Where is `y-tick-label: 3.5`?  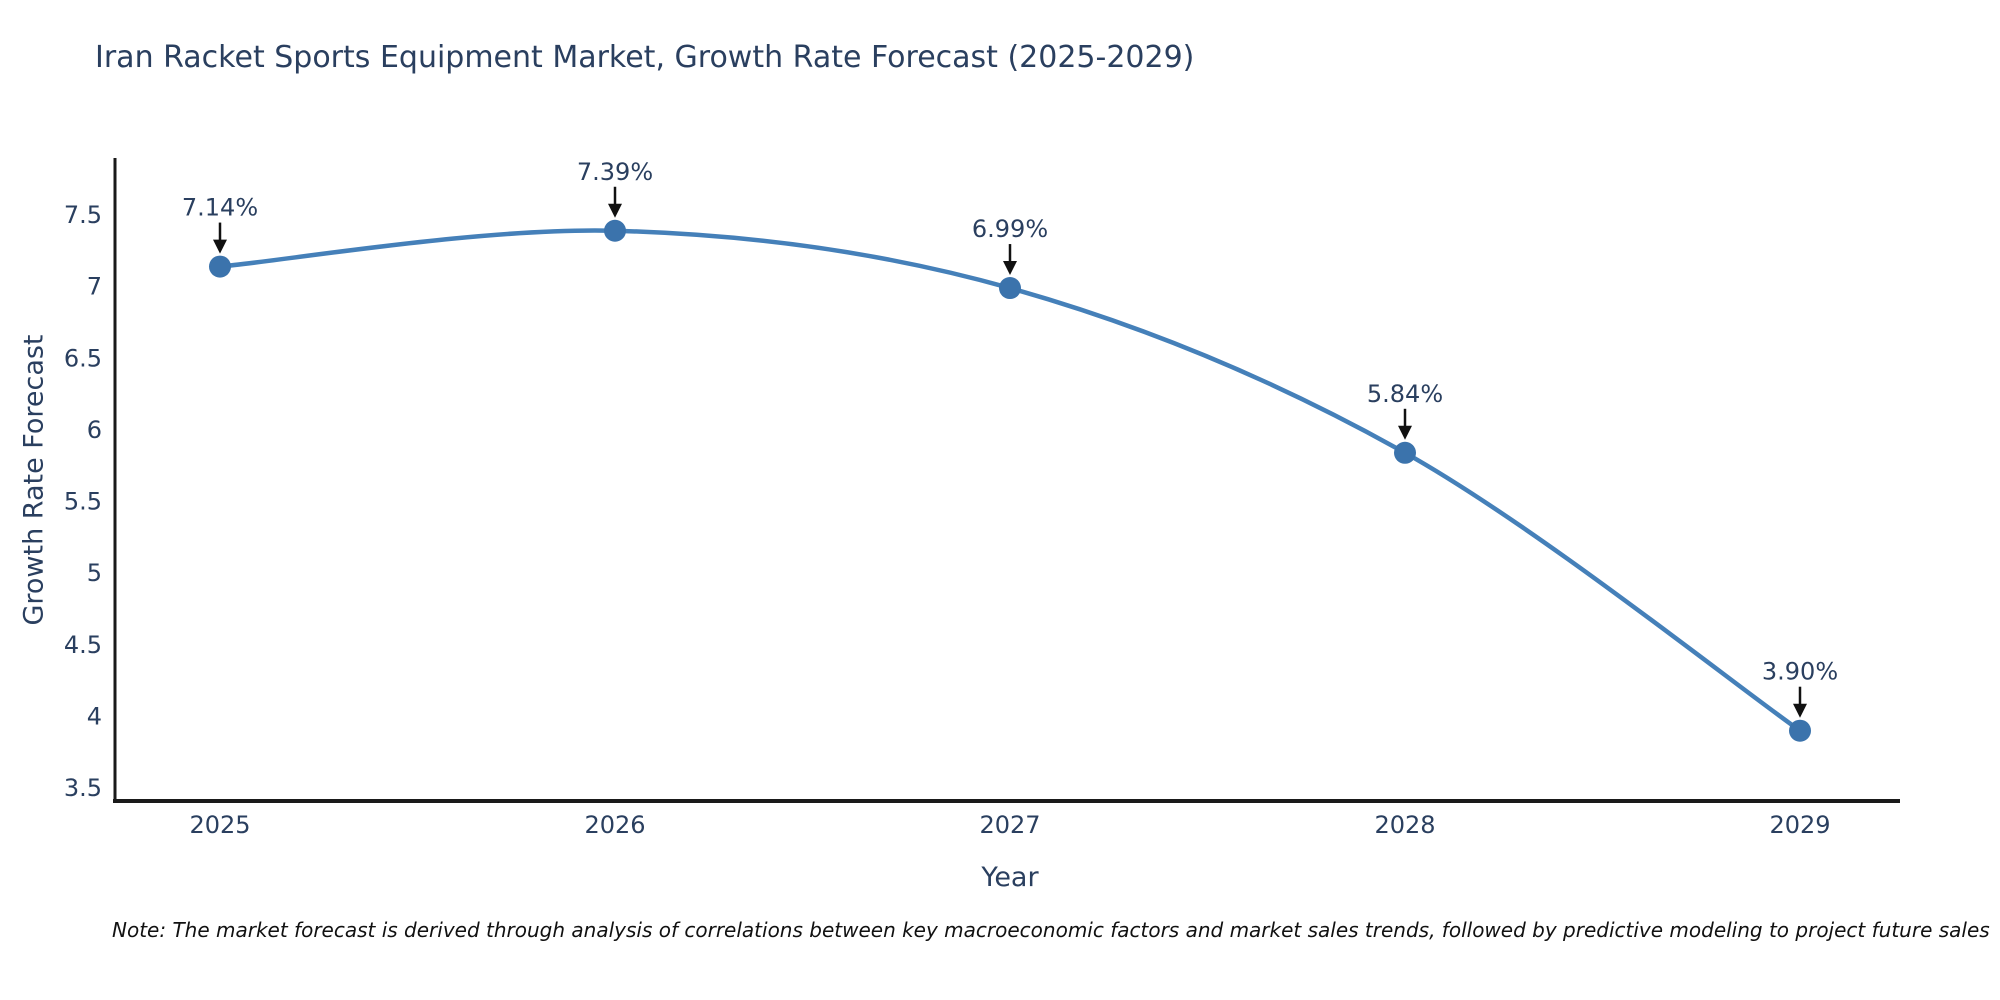 y-tick-label: 3.5 is located at coordinates (83, 788).